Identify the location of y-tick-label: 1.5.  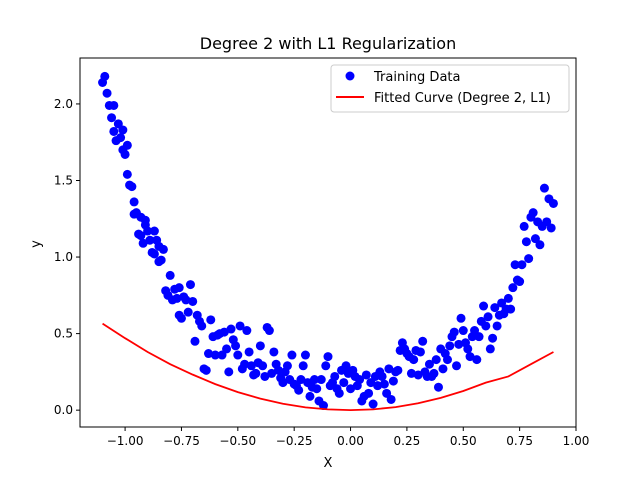
(63, 180).